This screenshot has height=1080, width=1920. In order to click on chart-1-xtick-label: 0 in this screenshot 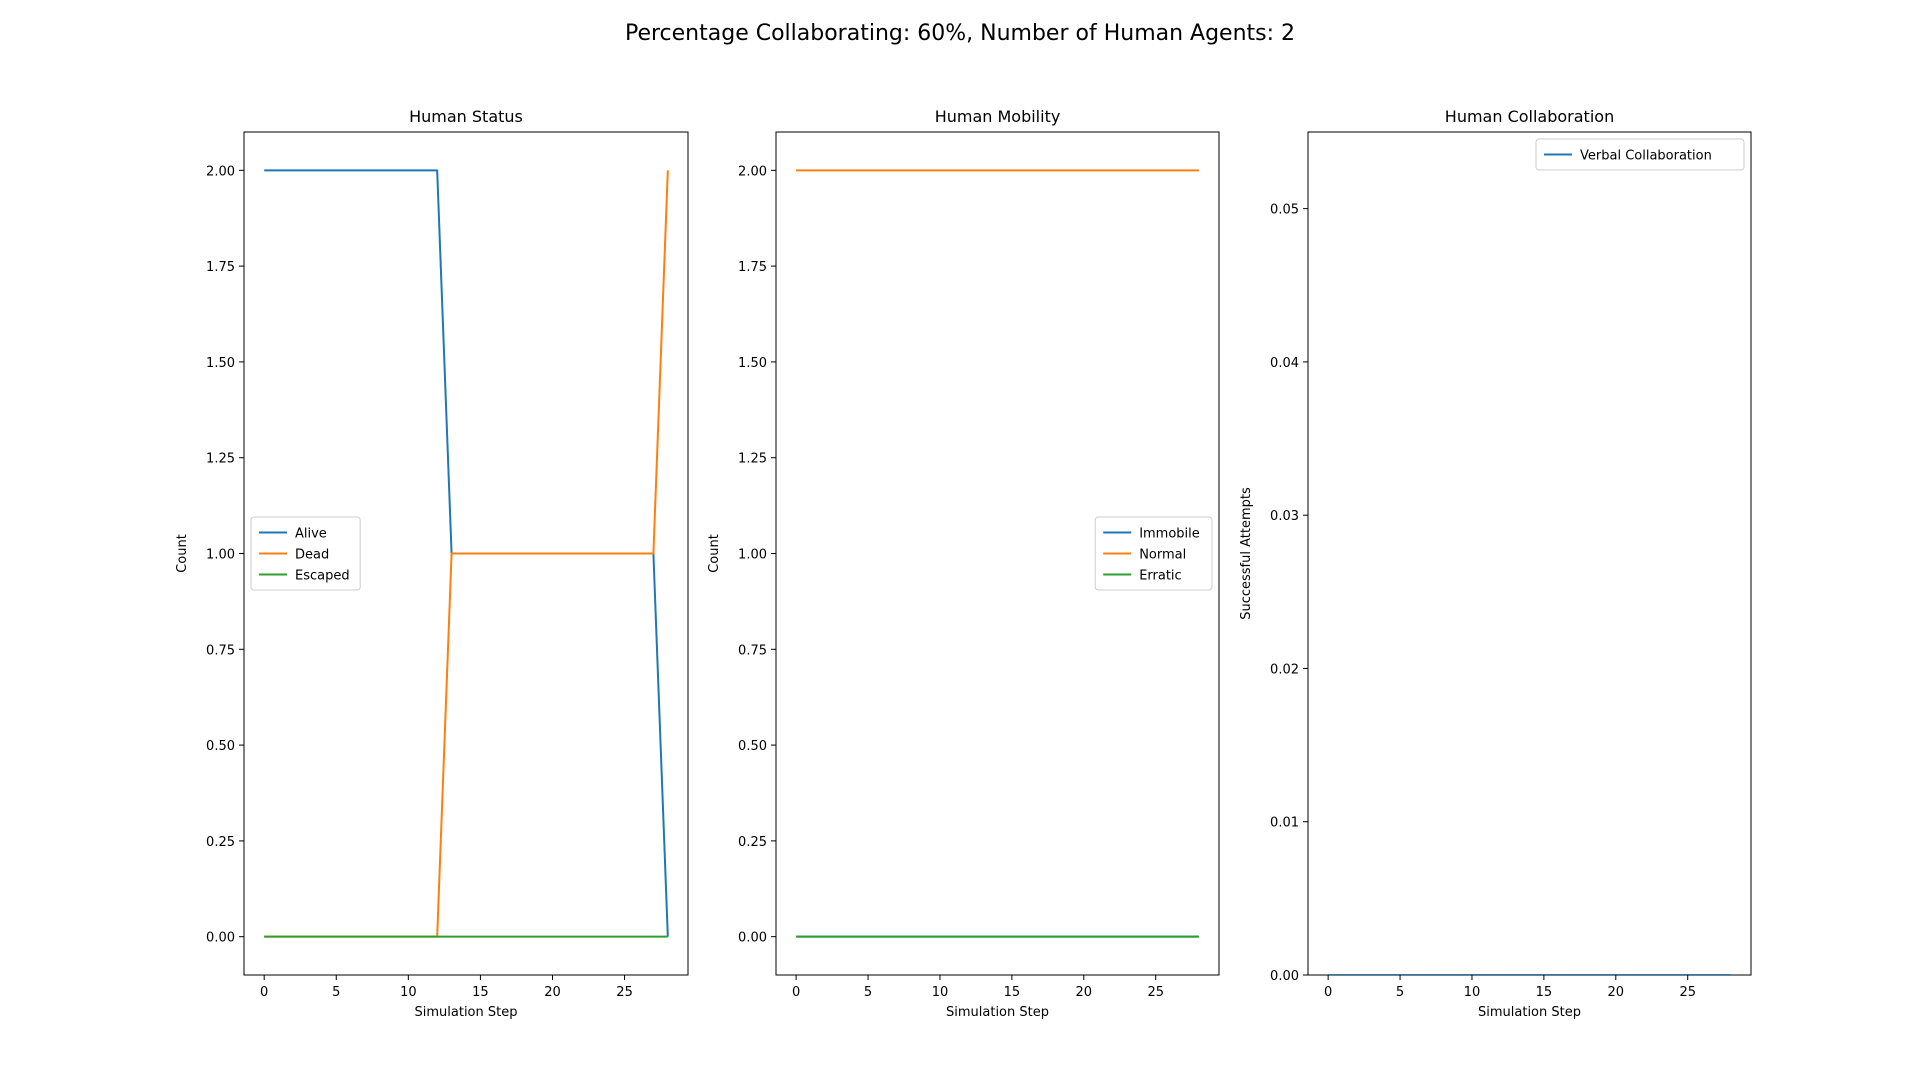, I will do `click(264, 992)`.